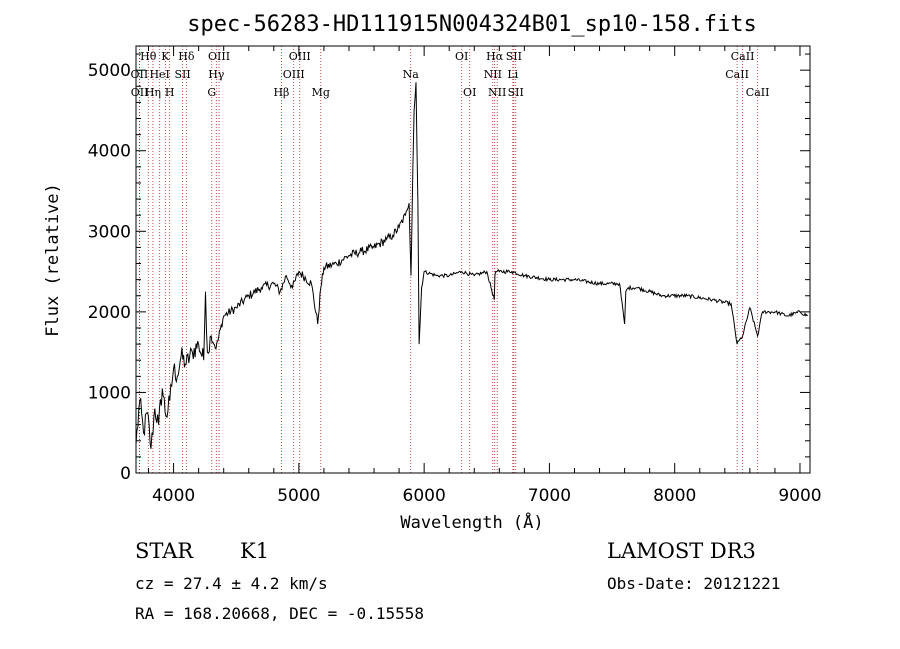  What do you see at coordinates (694, 583) in the screenshot?
I see `obs-date: Obs-Date: 20121221` at bounding box center [694, 583].